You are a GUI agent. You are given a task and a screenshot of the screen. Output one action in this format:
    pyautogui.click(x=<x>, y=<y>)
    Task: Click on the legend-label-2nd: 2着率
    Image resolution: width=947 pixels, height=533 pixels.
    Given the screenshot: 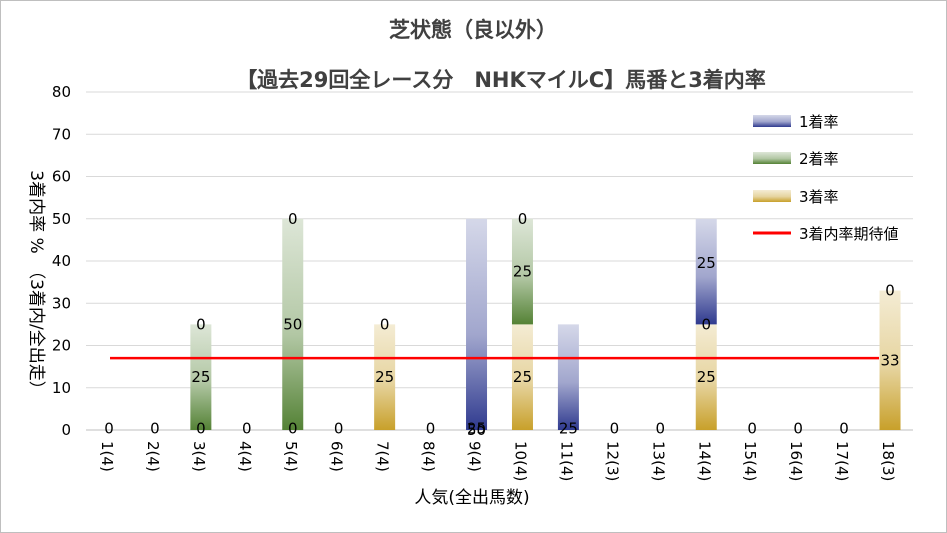 What is the action you would take?
    pyautogui.click(x=819, y=159)
    